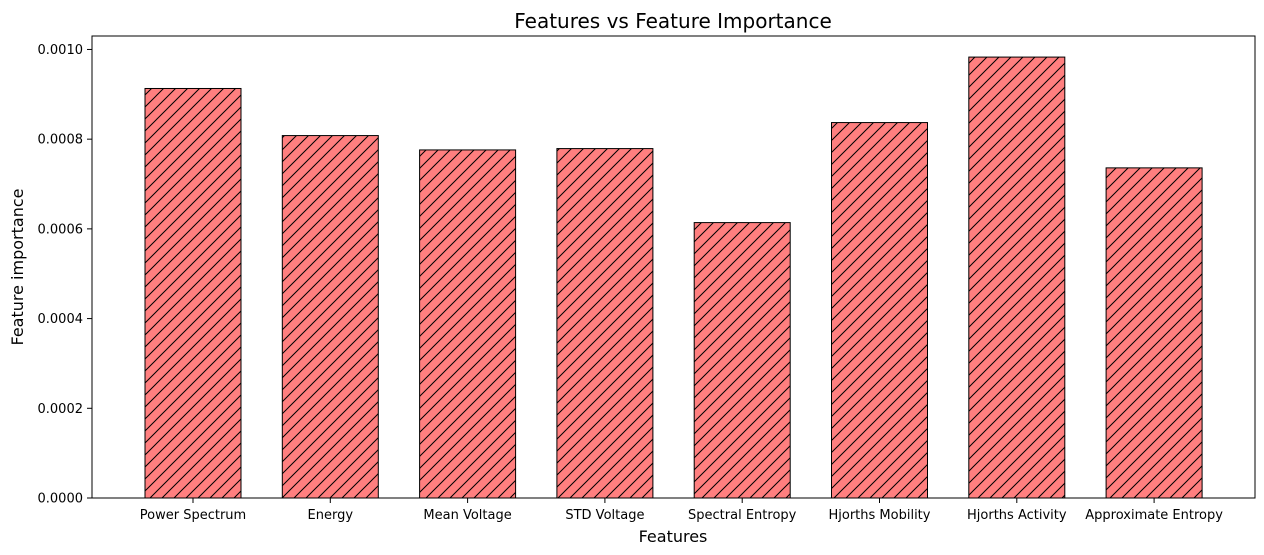 This screenshot has height=555, width=1264. What do you see at coordinates (61, 229) in the screenshot?
I see `y-tick-label: 0.0006` at bounding box center [61, 229].